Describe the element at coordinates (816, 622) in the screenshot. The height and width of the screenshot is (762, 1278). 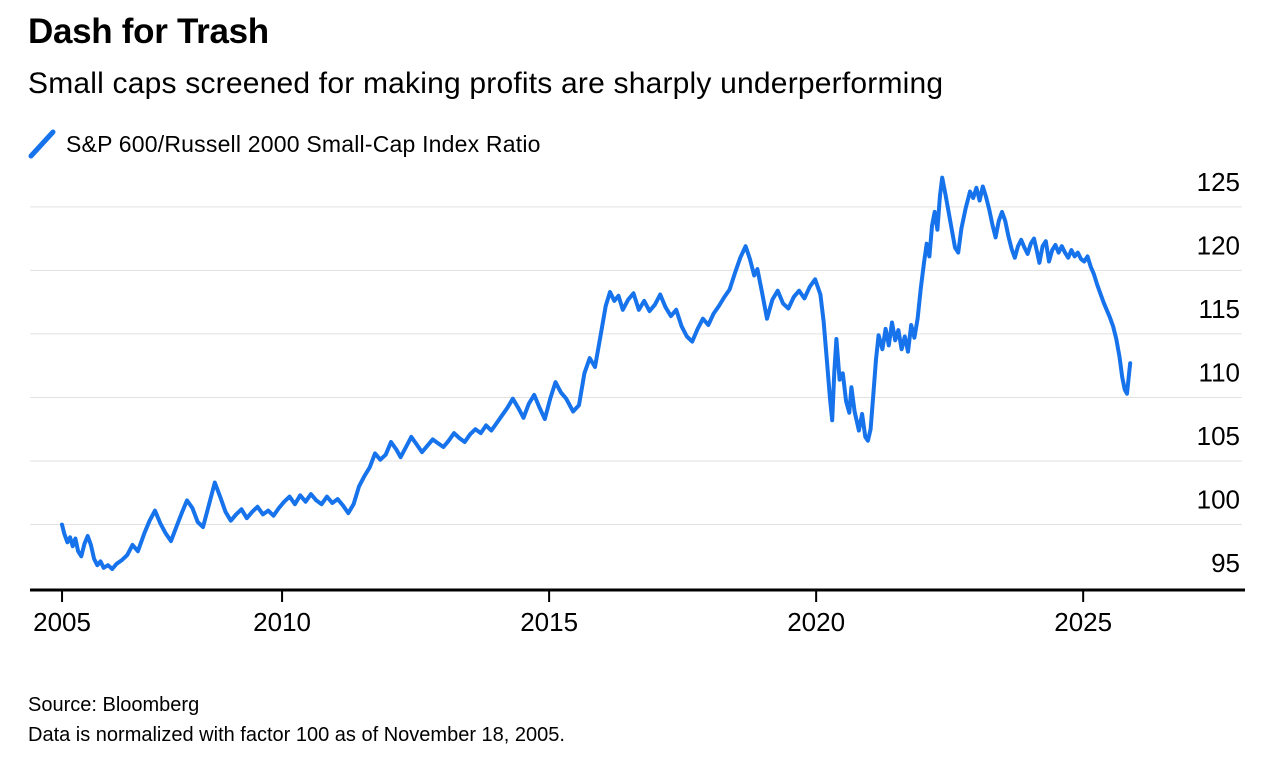
I see `x-axis-label: 2020` at that location.